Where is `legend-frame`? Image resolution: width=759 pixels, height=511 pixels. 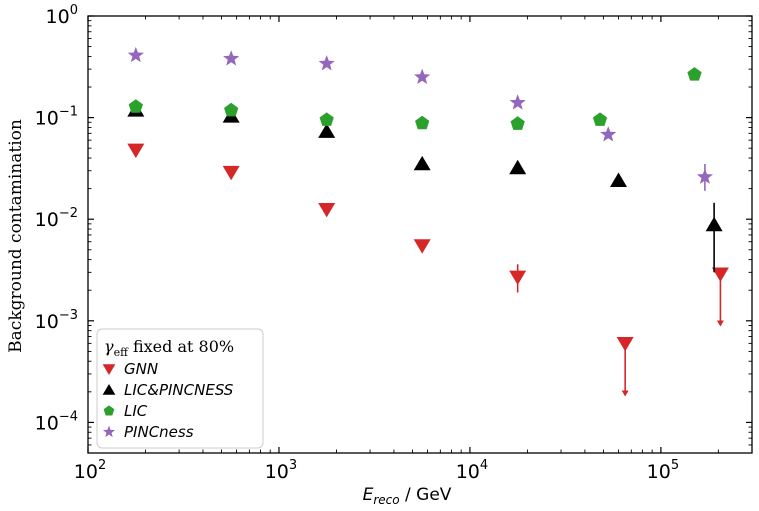
legend-frame is located at coordinates (180, 388).